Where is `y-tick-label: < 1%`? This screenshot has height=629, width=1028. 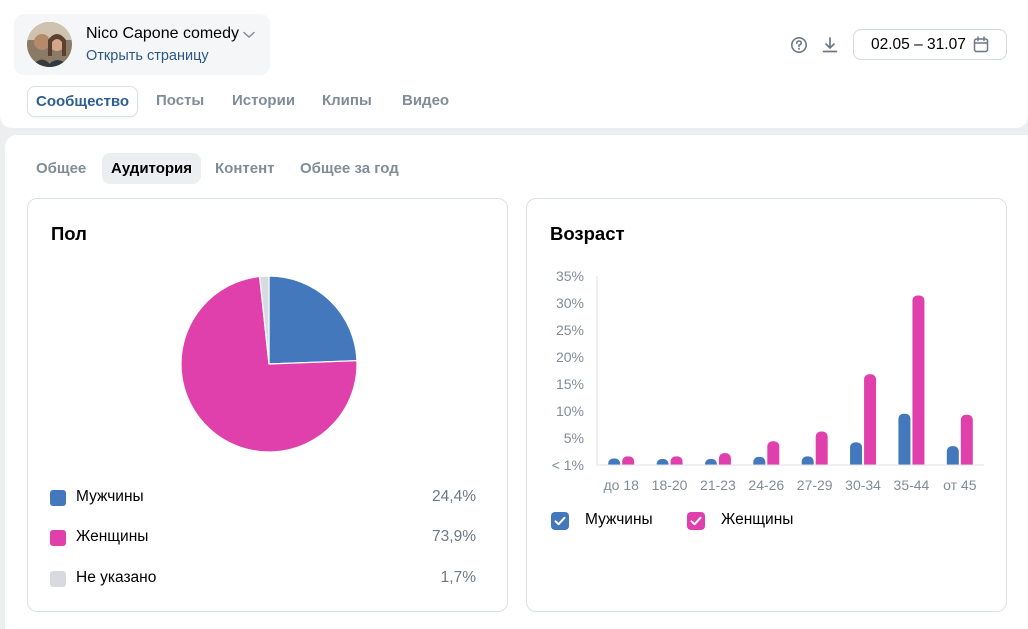 y-tick-label: < 1% is located at coordinates (568, 465).